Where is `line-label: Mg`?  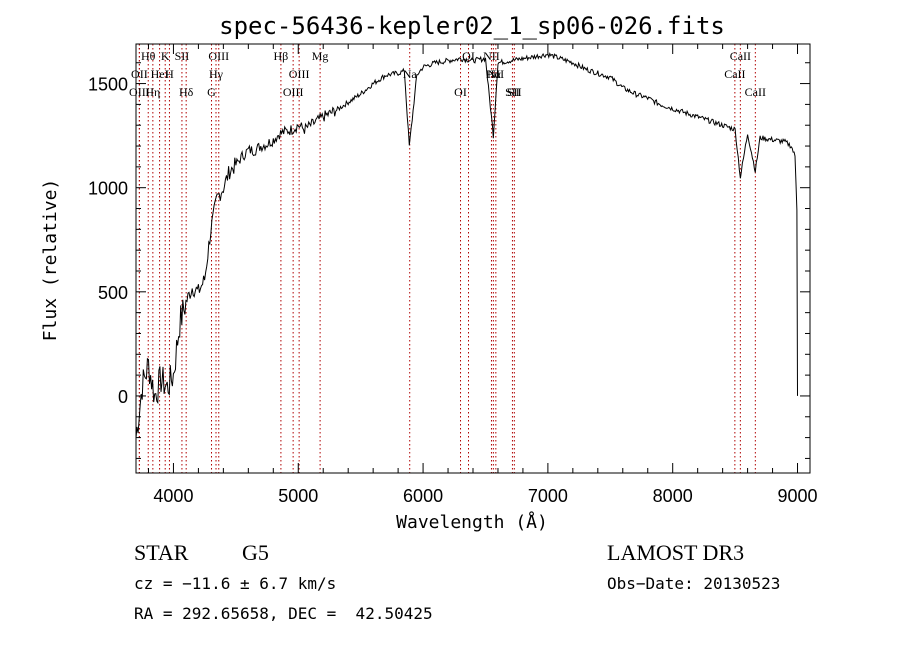
line-label: Mg is located at coordinates (320, 56).